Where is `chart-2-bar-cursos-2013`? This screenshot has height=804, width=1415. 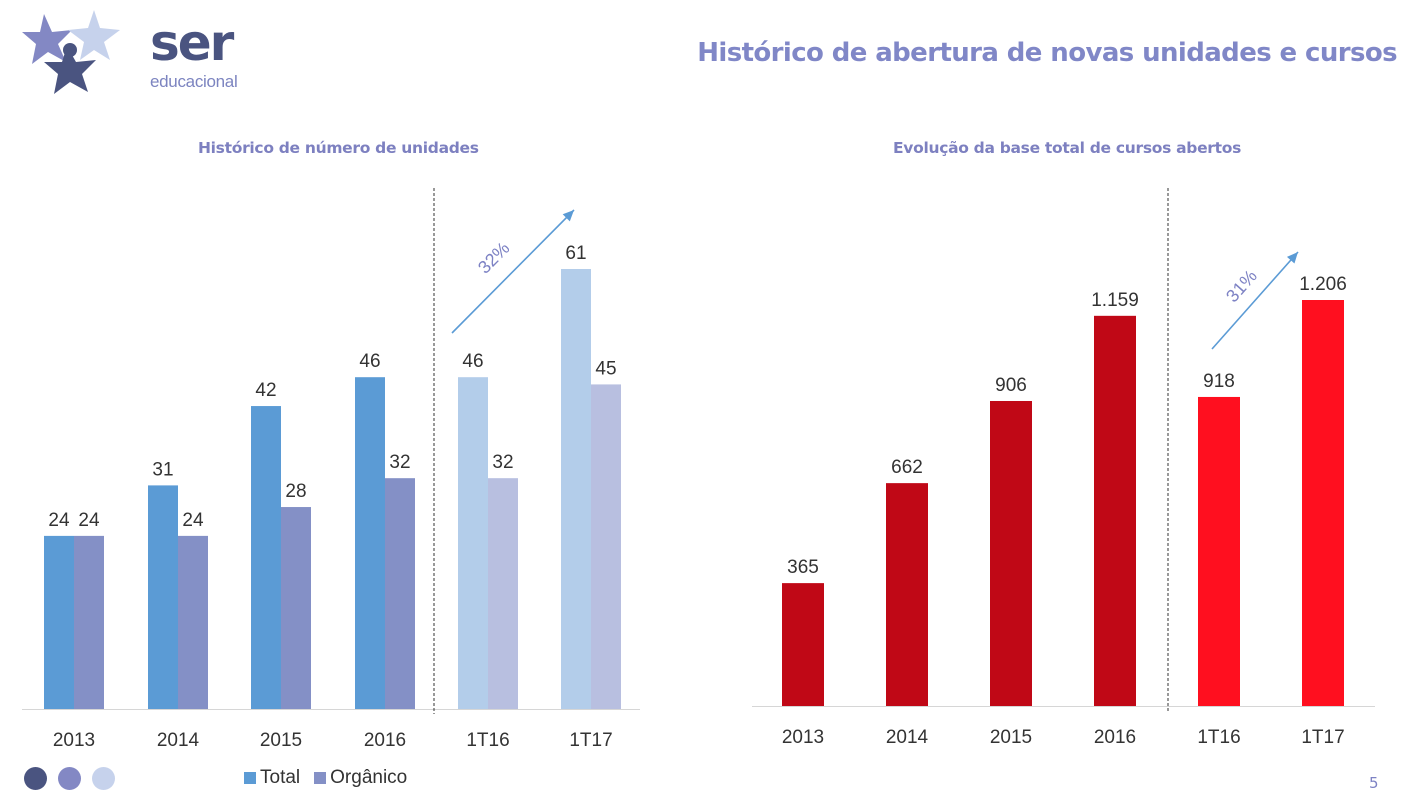
chart-2-bar-cursos-2013 is located at coordinates (803, 644).